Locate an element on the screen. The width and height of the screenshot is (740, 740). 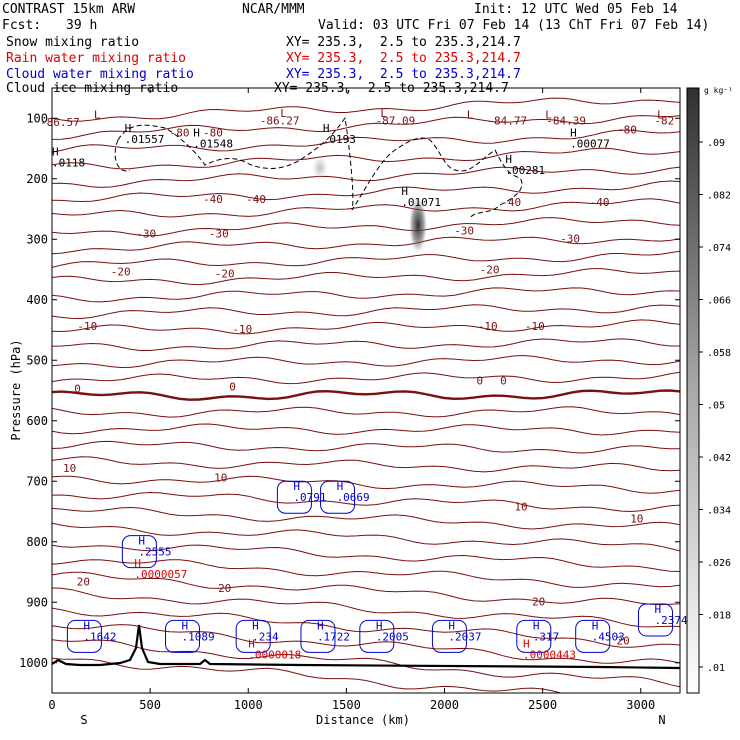
y-tick-label: 200 is located at coordinates (37, 179).